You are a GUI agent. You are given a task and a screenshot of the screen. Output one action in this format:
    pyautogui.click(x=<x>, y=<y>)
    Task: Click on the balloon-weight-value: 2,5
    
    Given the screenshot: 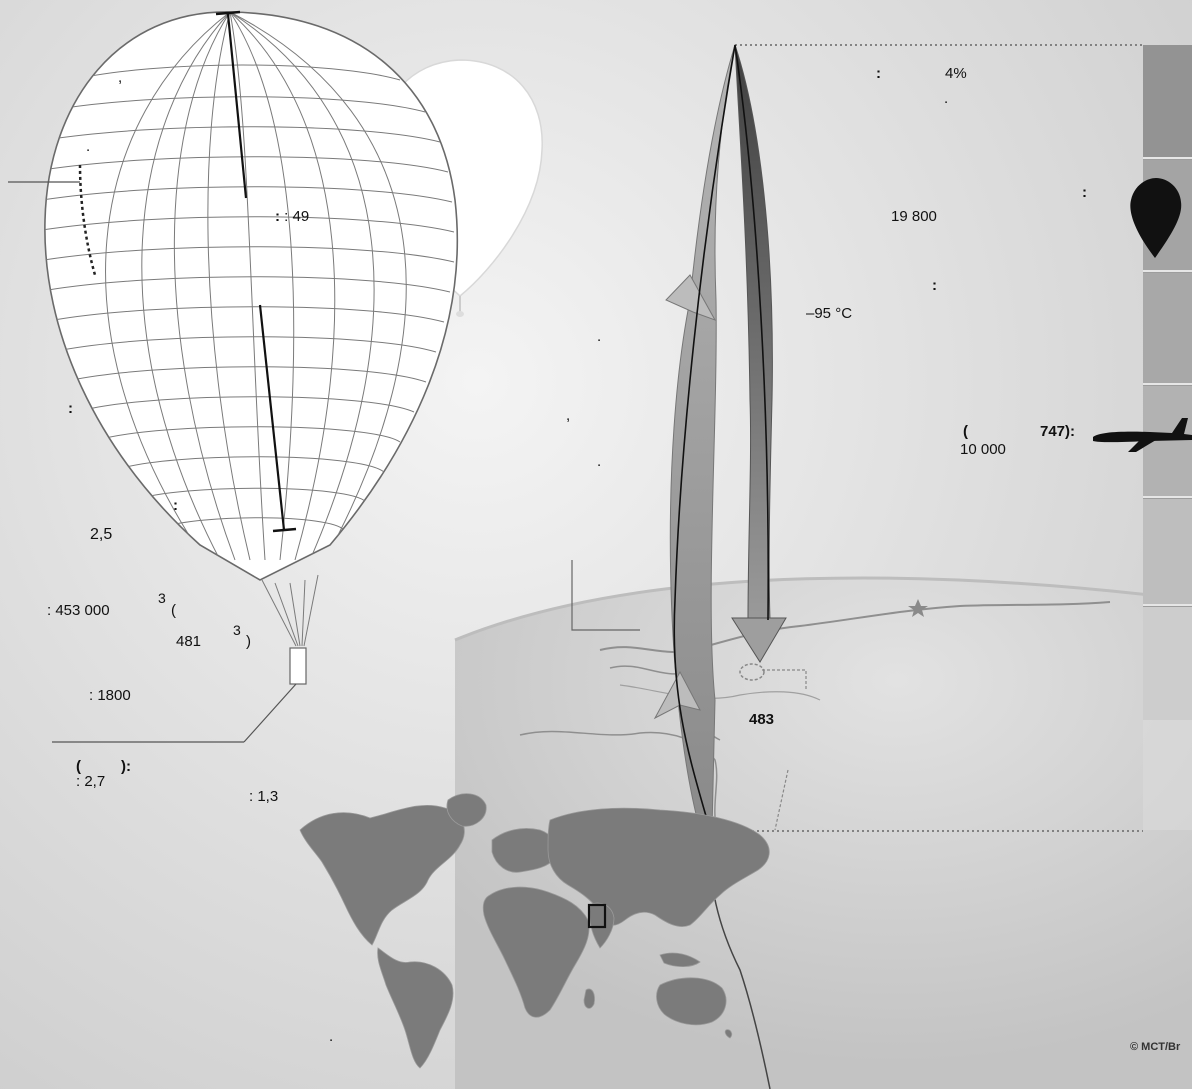 What is the action you would take?
    pyautogui.click(x=101, y=534)
    